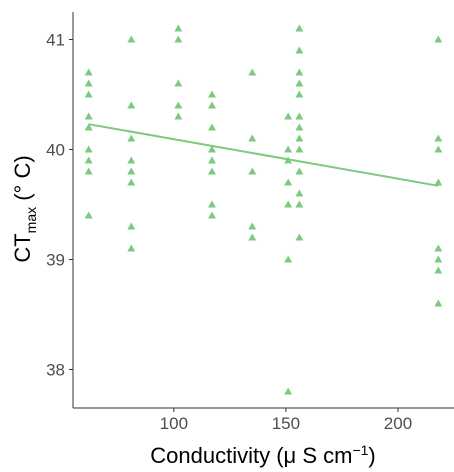 The width and height of the screenshot is (454, 472). Describe the element at coordinates (55, 260) in the screenshot. I see `y-tick-label: 39` at that location.